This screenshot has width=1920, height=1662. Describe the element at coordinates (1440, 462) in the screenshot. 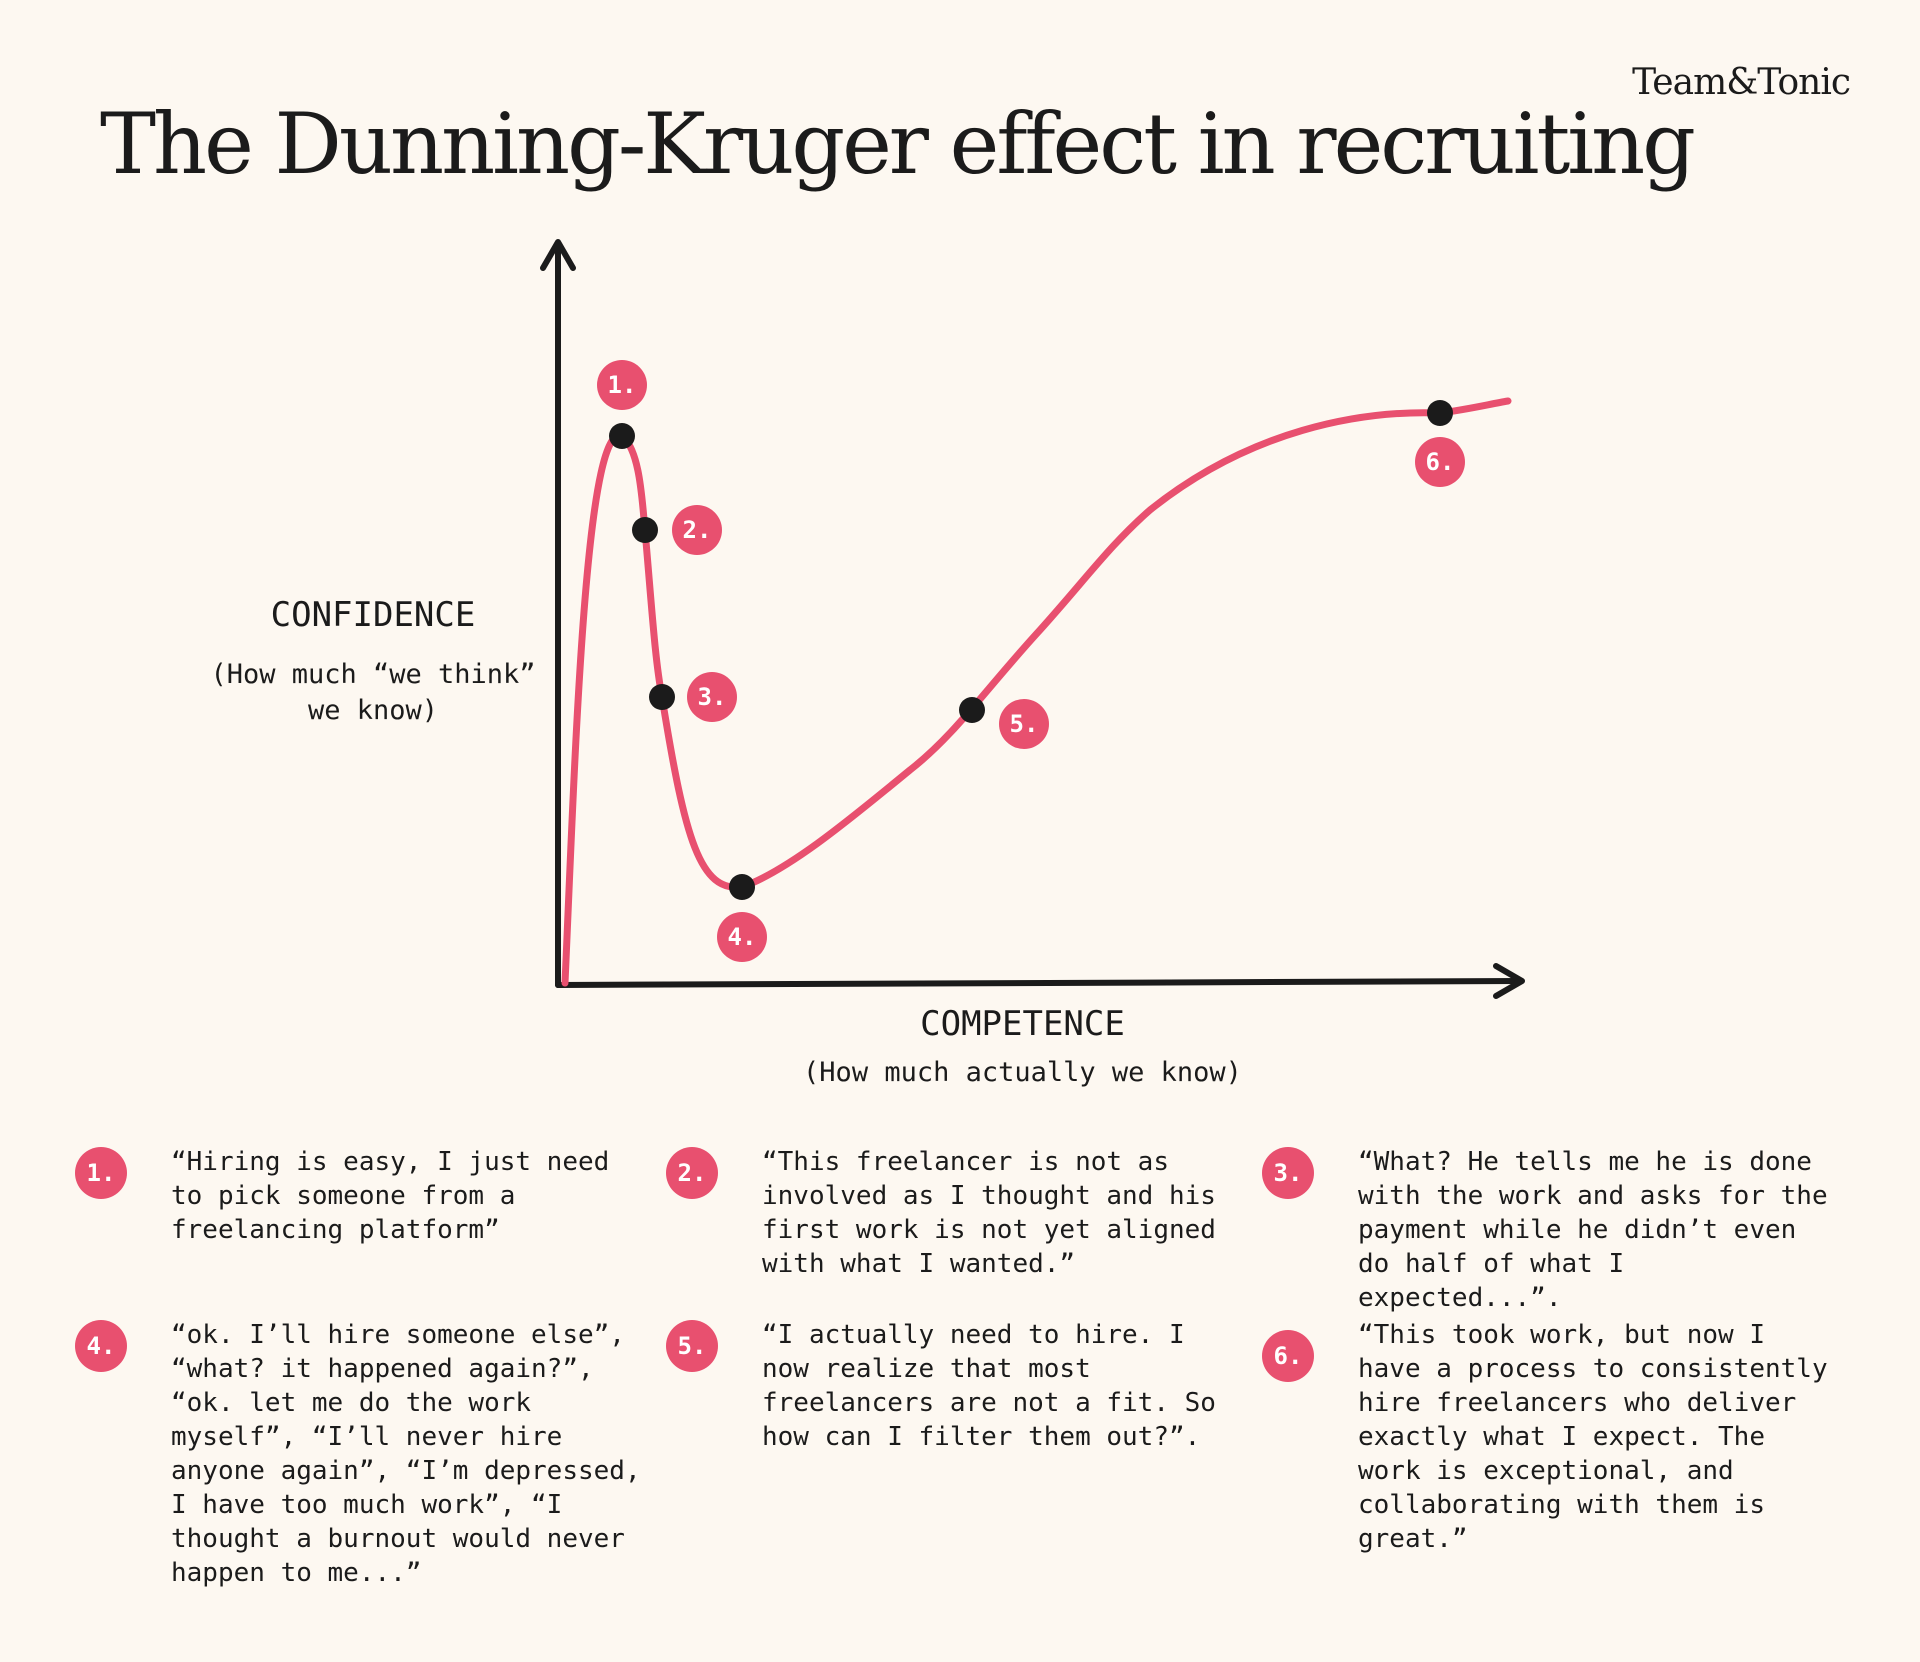

I see `chart-badge-6: 6.` at that location.